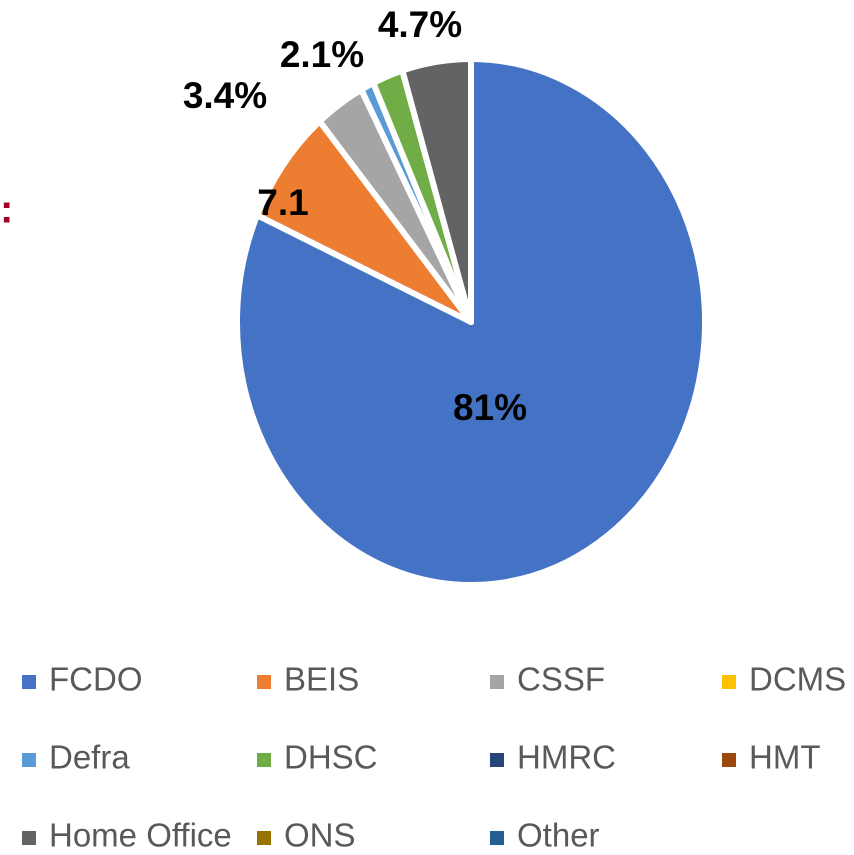  What do you see at coordinates (420, 24) in the screenshot?
I see `data-label: 4.7%` at bounding box center [420, 24].